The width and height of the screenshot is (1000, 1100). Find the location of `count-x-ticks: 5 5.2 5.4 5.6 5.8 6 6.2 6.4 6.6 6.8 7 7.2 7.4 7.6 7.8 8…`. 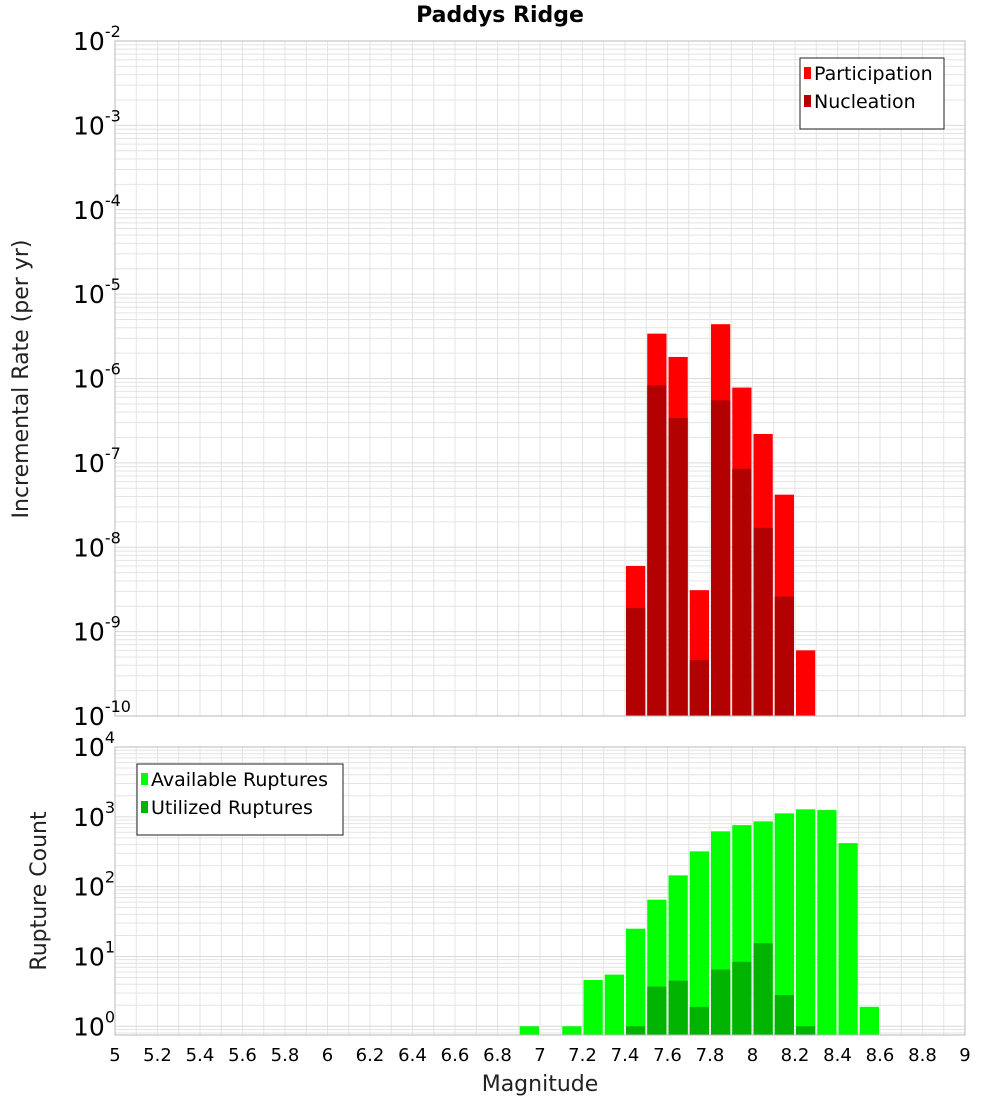

count-x-ticks: 5 5.2 5.4 5.6 5.8 6 6.2 6.4 6.6 6.8 7 7.2 7.4 7.6 7.8 8… is located at coordinates (539, 1055).